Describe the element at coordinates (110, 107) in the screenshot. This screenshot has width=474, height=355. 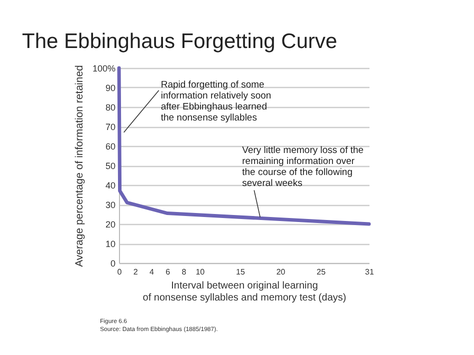
I see `y-tick-label: 80` at that location.